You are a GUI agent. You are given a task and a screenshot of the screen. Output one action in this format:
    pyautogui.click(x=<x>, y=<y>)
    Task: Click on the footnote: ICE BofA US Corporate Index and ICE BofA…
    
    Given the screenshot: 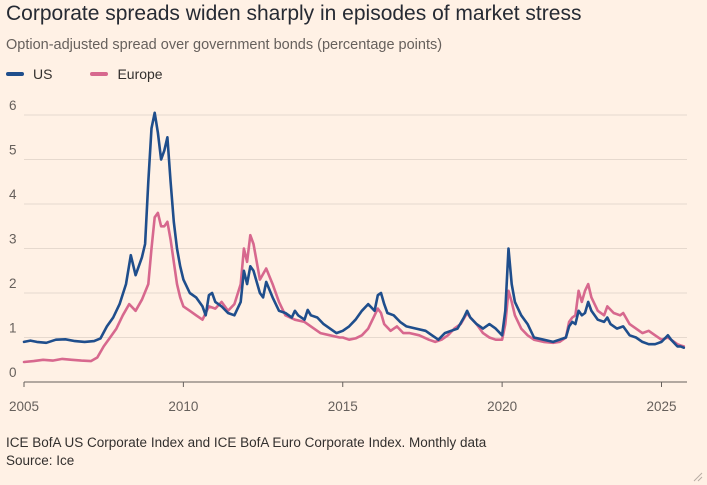 What is the action you would take?
    pyautogui.click(x=246, y=442)
    